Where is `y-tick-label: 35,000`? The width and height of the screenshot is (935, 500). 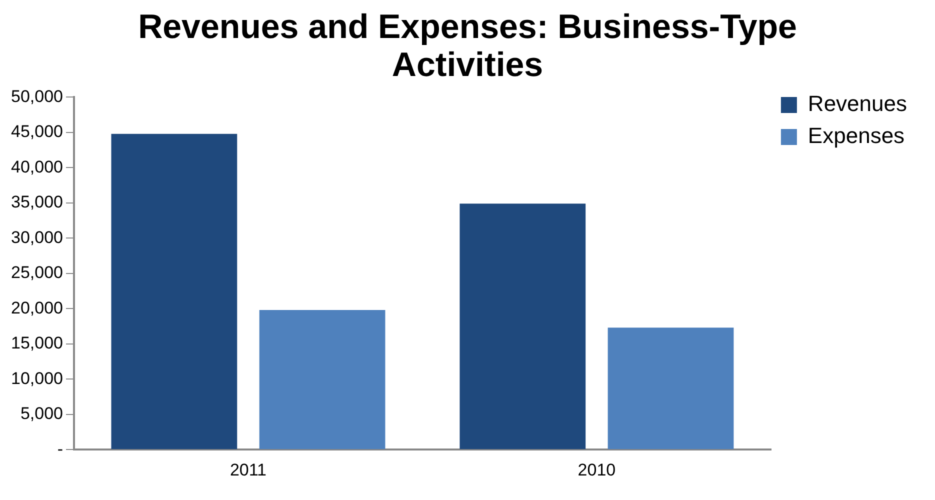 y-tick-label: 35,000 is located at coordinates (36, 202).